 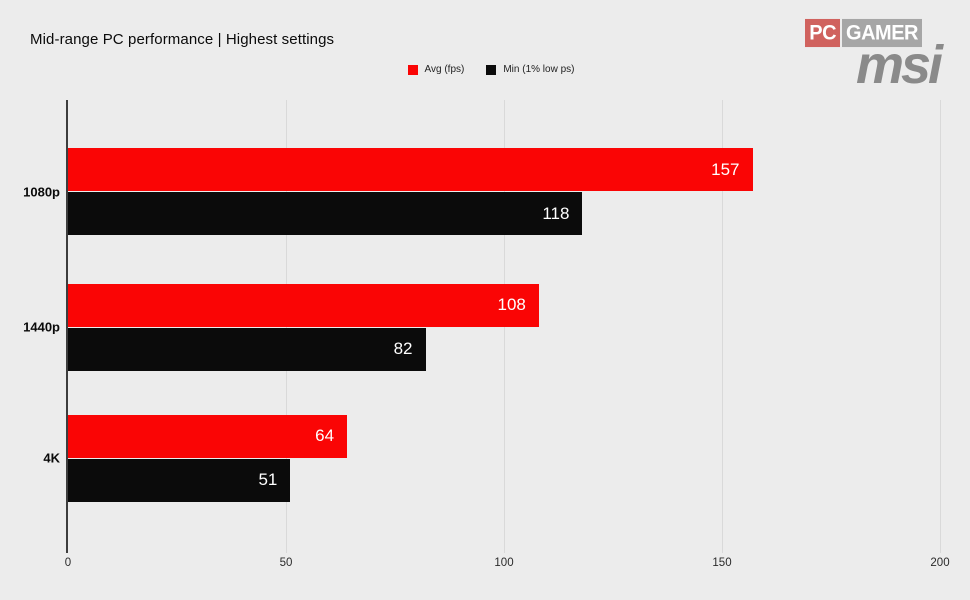 What do you see at coordinates (303, 305) in the screenshot?
I see `bar-1440p-avg: 108` at bounding box center [303, 305].